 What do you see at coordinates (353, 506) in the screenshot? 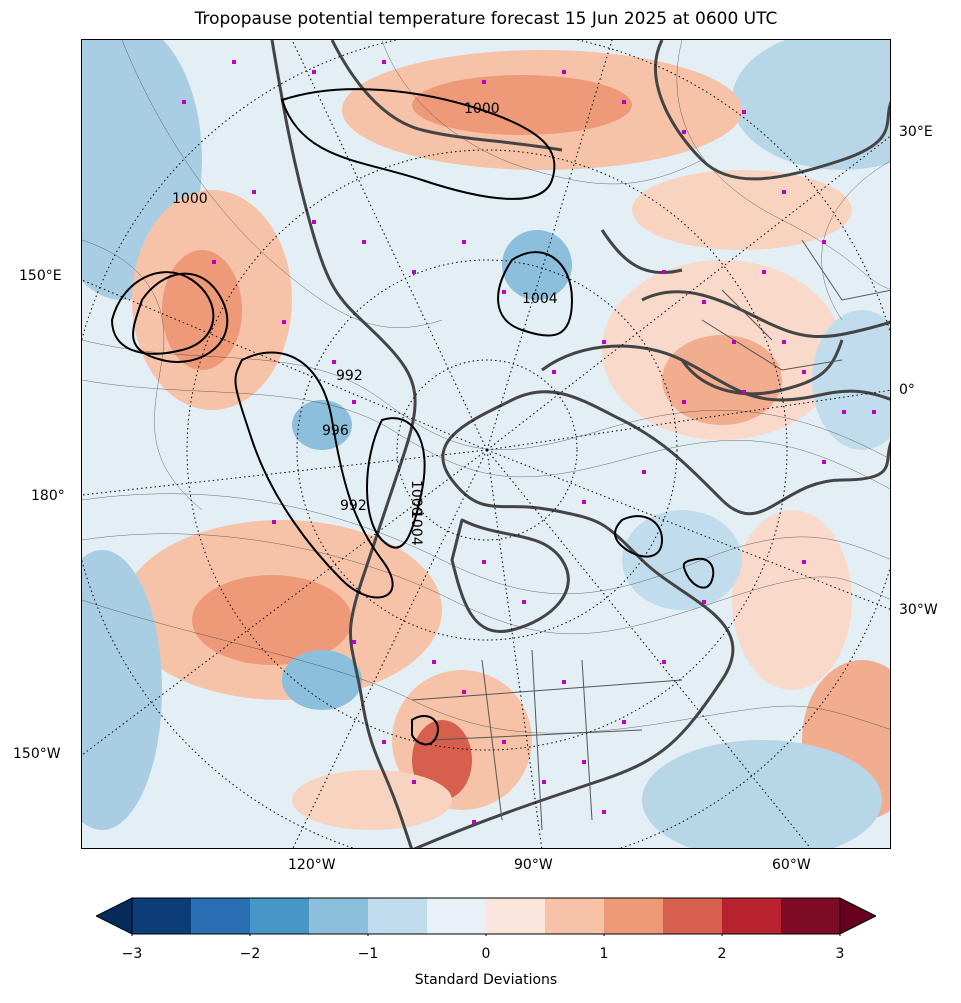
I see `pressure-label-992-south: 992` at bounding box center [353, 506].